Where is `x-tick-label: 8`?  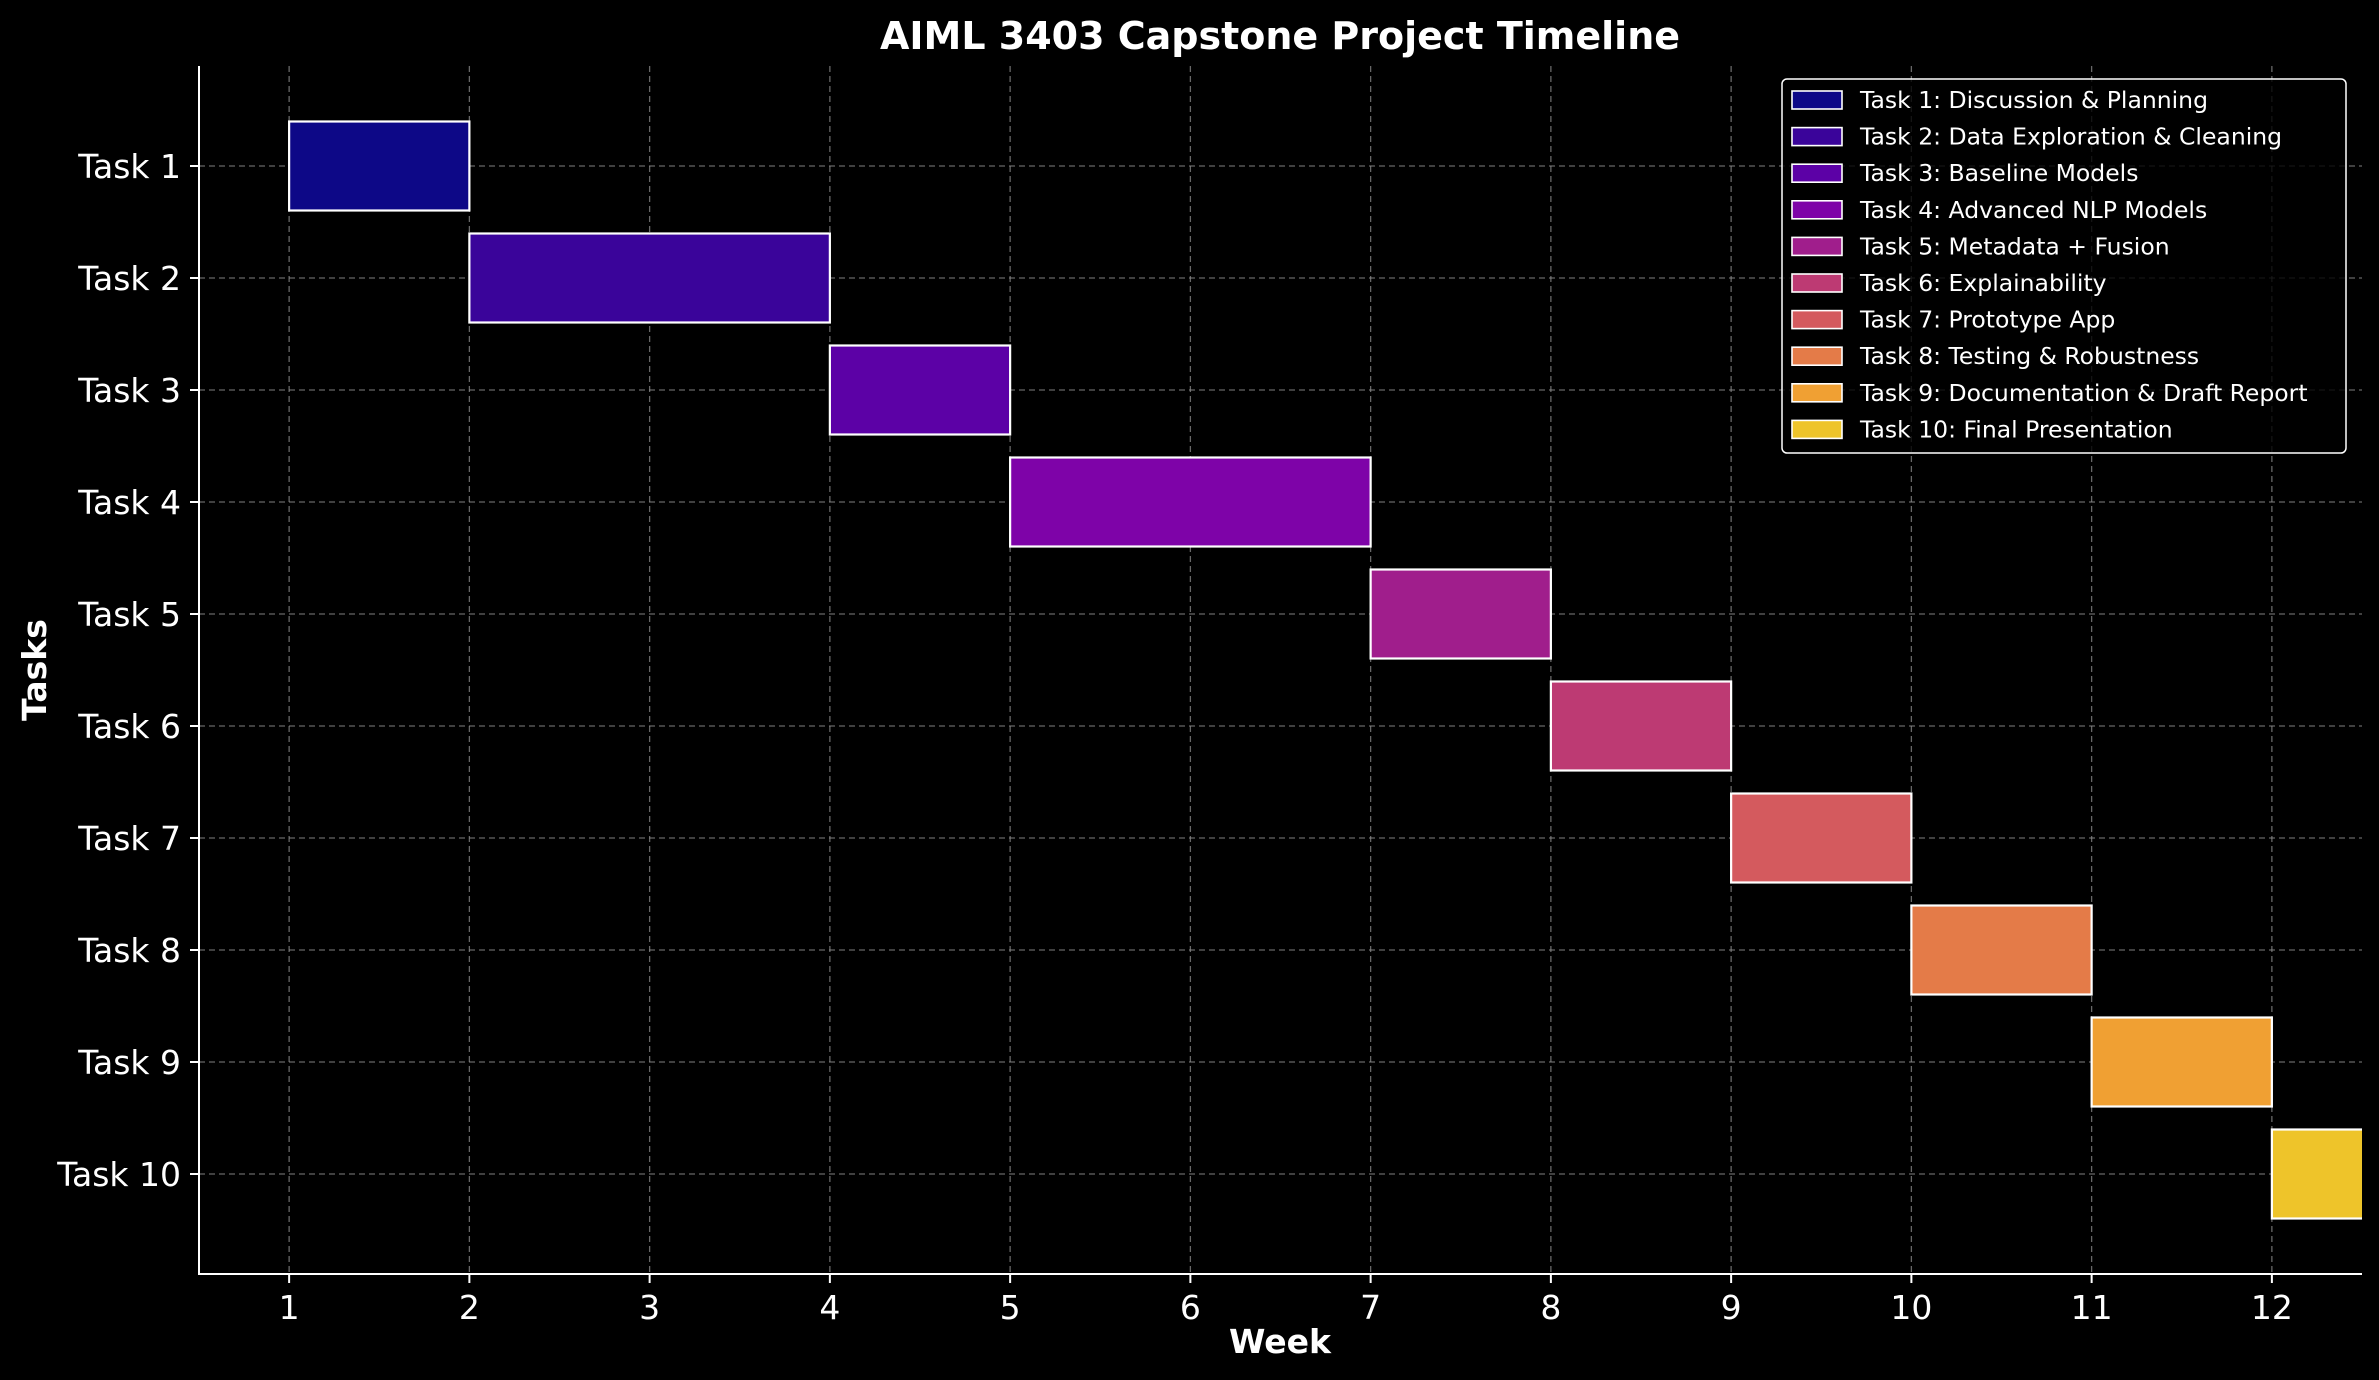
x-tick-label: 8 is located at coordinates (1550, 1307).